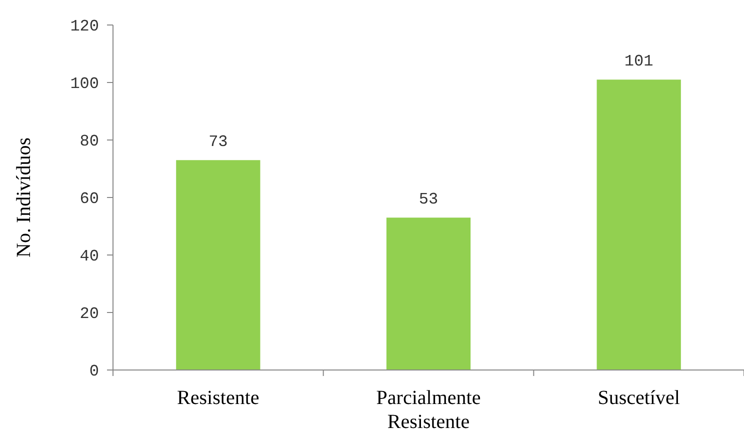  Describe the element at coordinates (24, 197) in the screenshot. I see `y-axis-title: No. Indivíduos` at that location.